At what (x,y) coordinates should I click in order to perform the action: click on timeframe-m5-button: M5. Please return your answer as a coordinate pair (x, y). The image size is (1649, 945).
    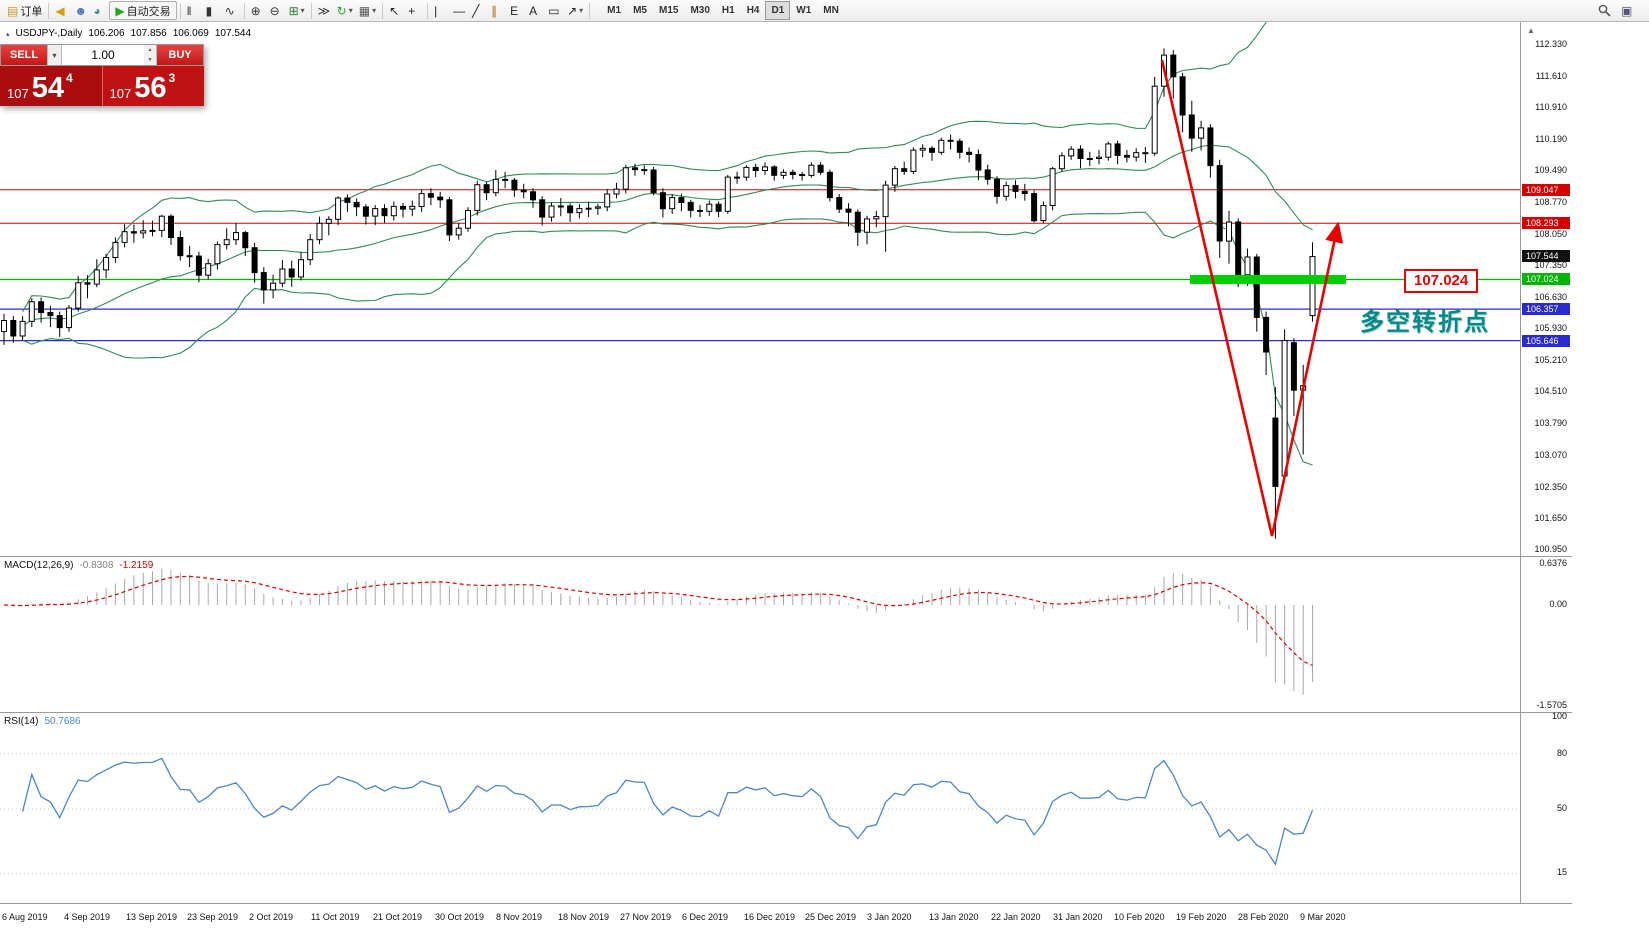
    Looking at the image, I should click on (640, 10).